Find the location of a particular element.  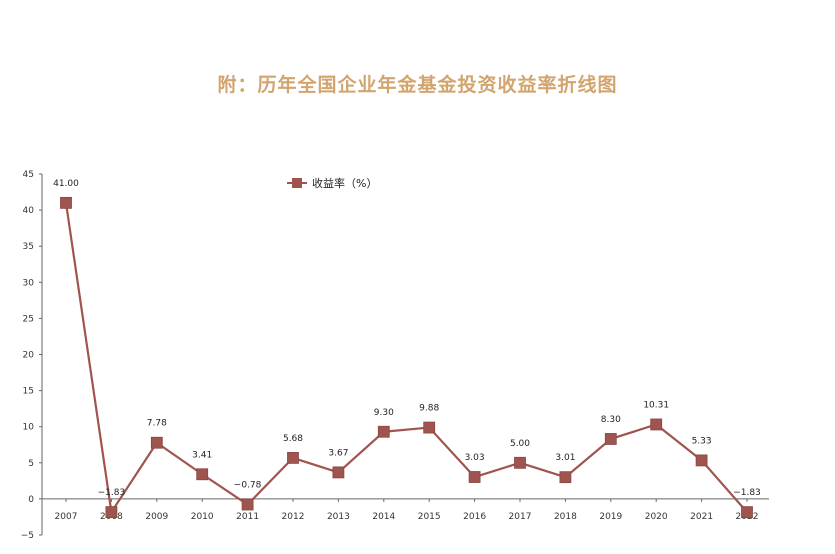

legend: 收益率（%） is located at coordinates (332, 183).